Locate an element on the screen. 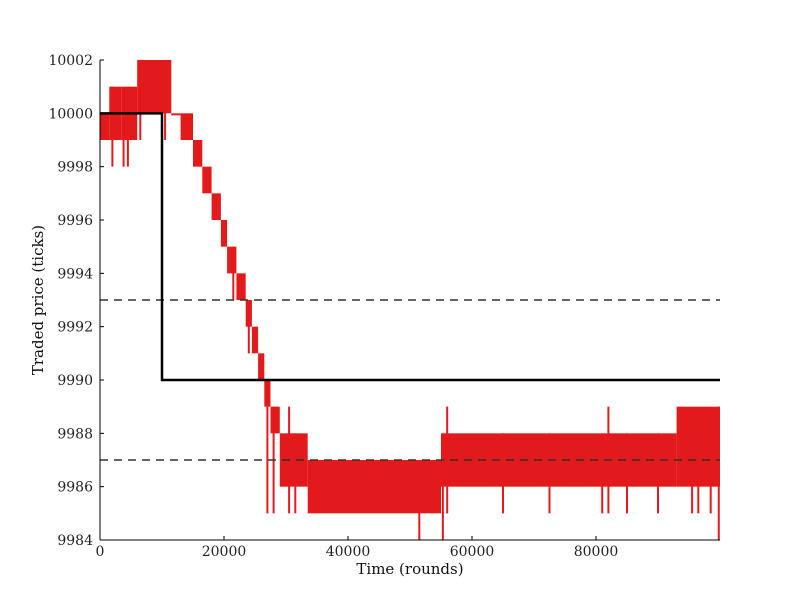 The width and height of the screenshot is (800, 600). x-tick-label: 40000 is located at coordinates (348, 552).